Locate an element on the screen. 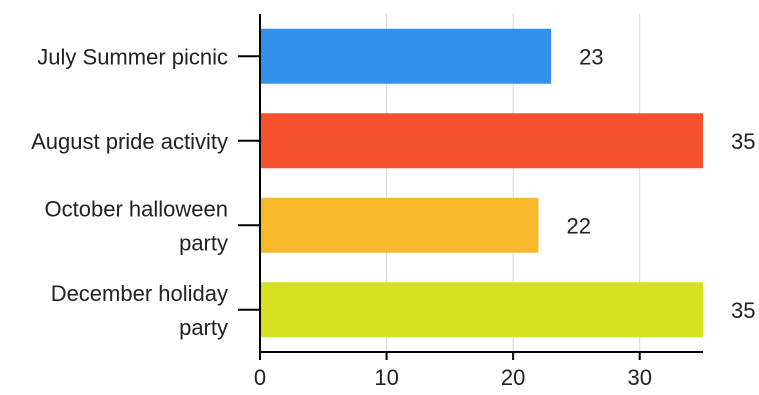  x-tick-label-30: 30 is located at coordinates (639, 377).